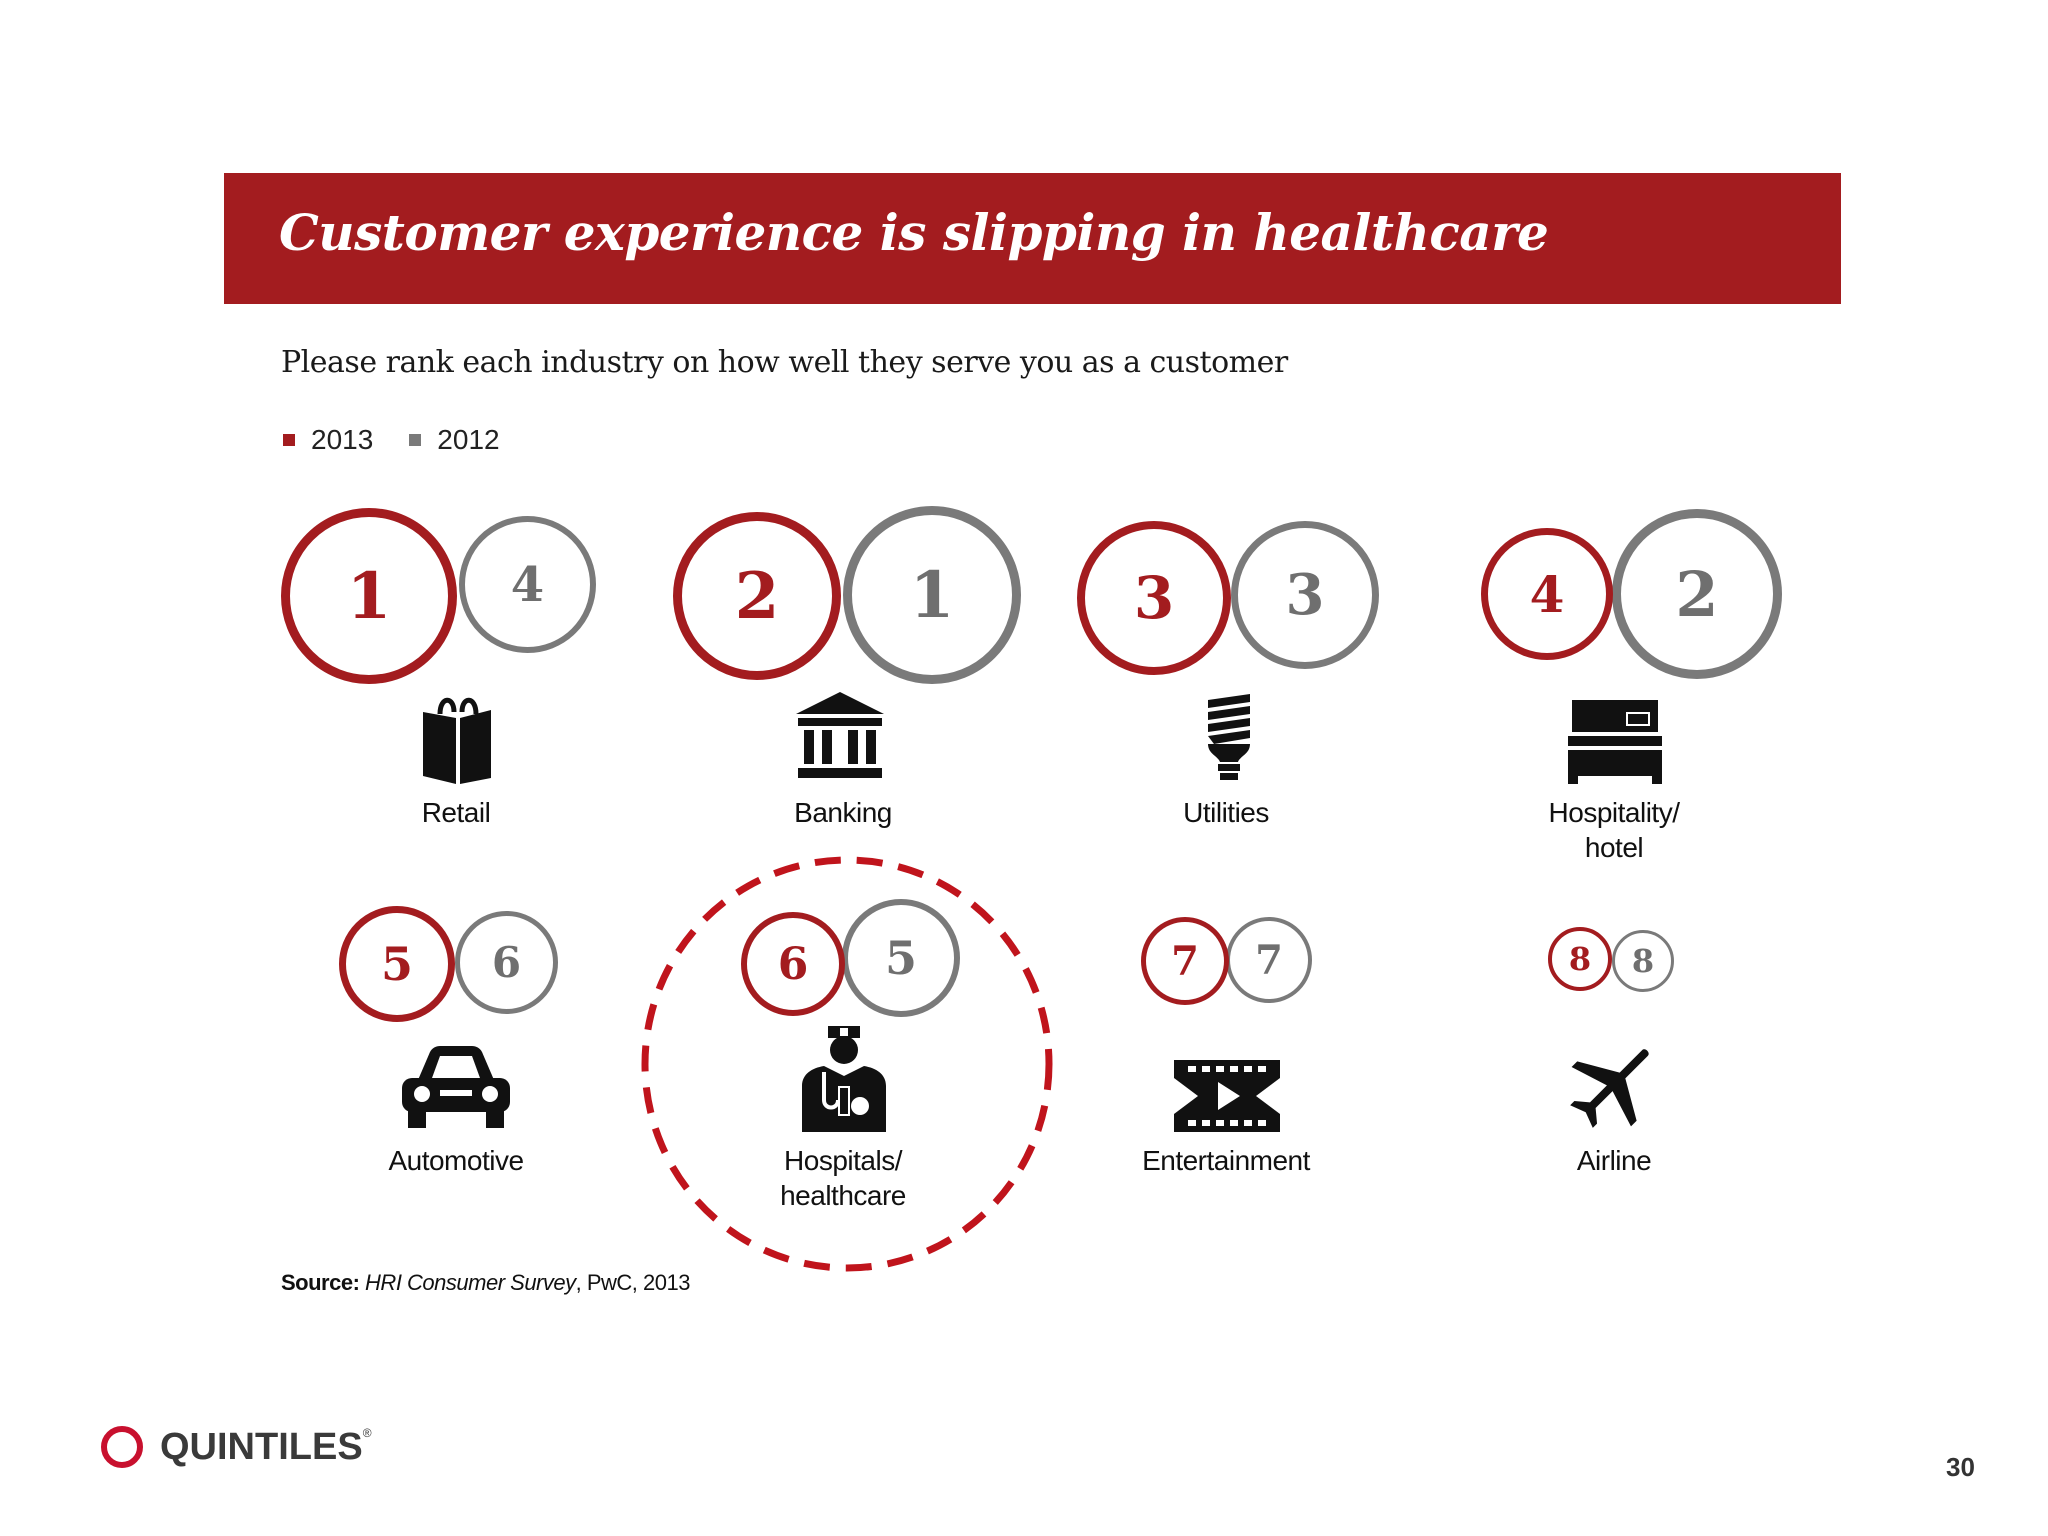 This screenshot has width=2048, height=1536. I want to click on rank-2013-value: 5, so click(396, 964).